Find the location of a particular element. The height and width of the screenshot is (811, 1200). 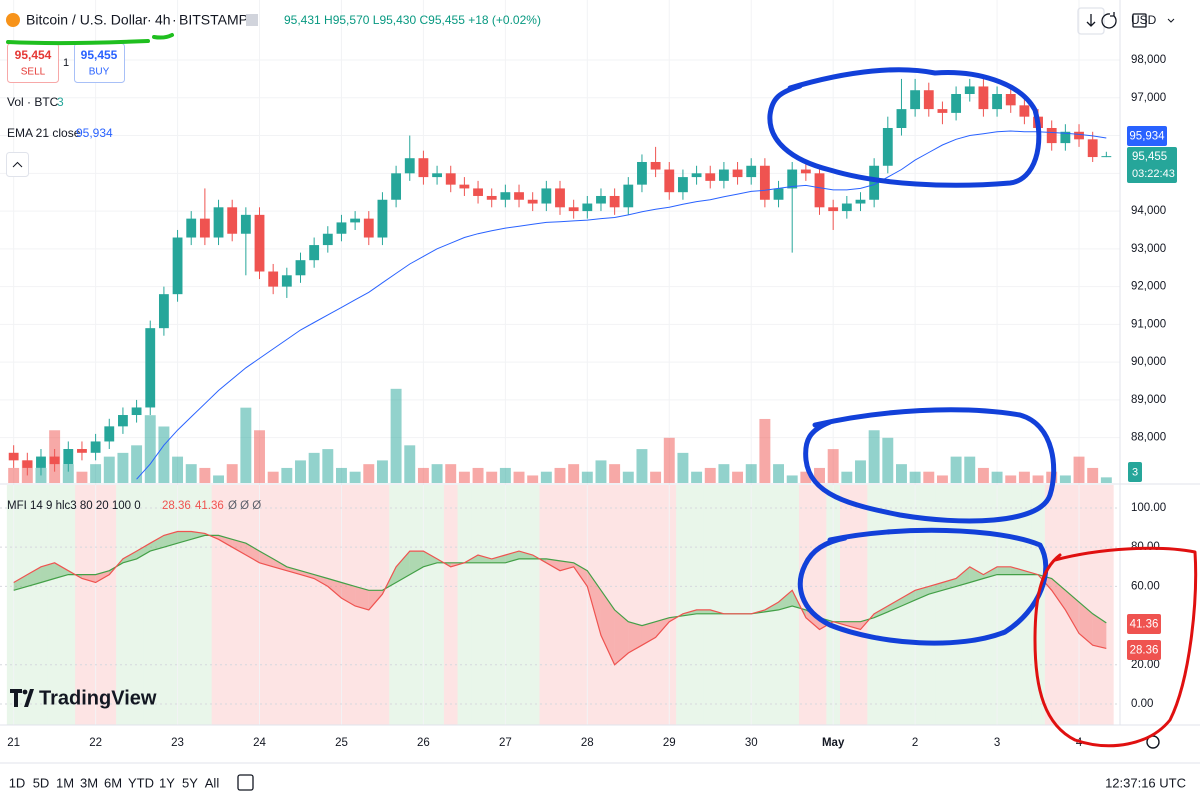

reset-icon is located at coordinates (1109, 20).